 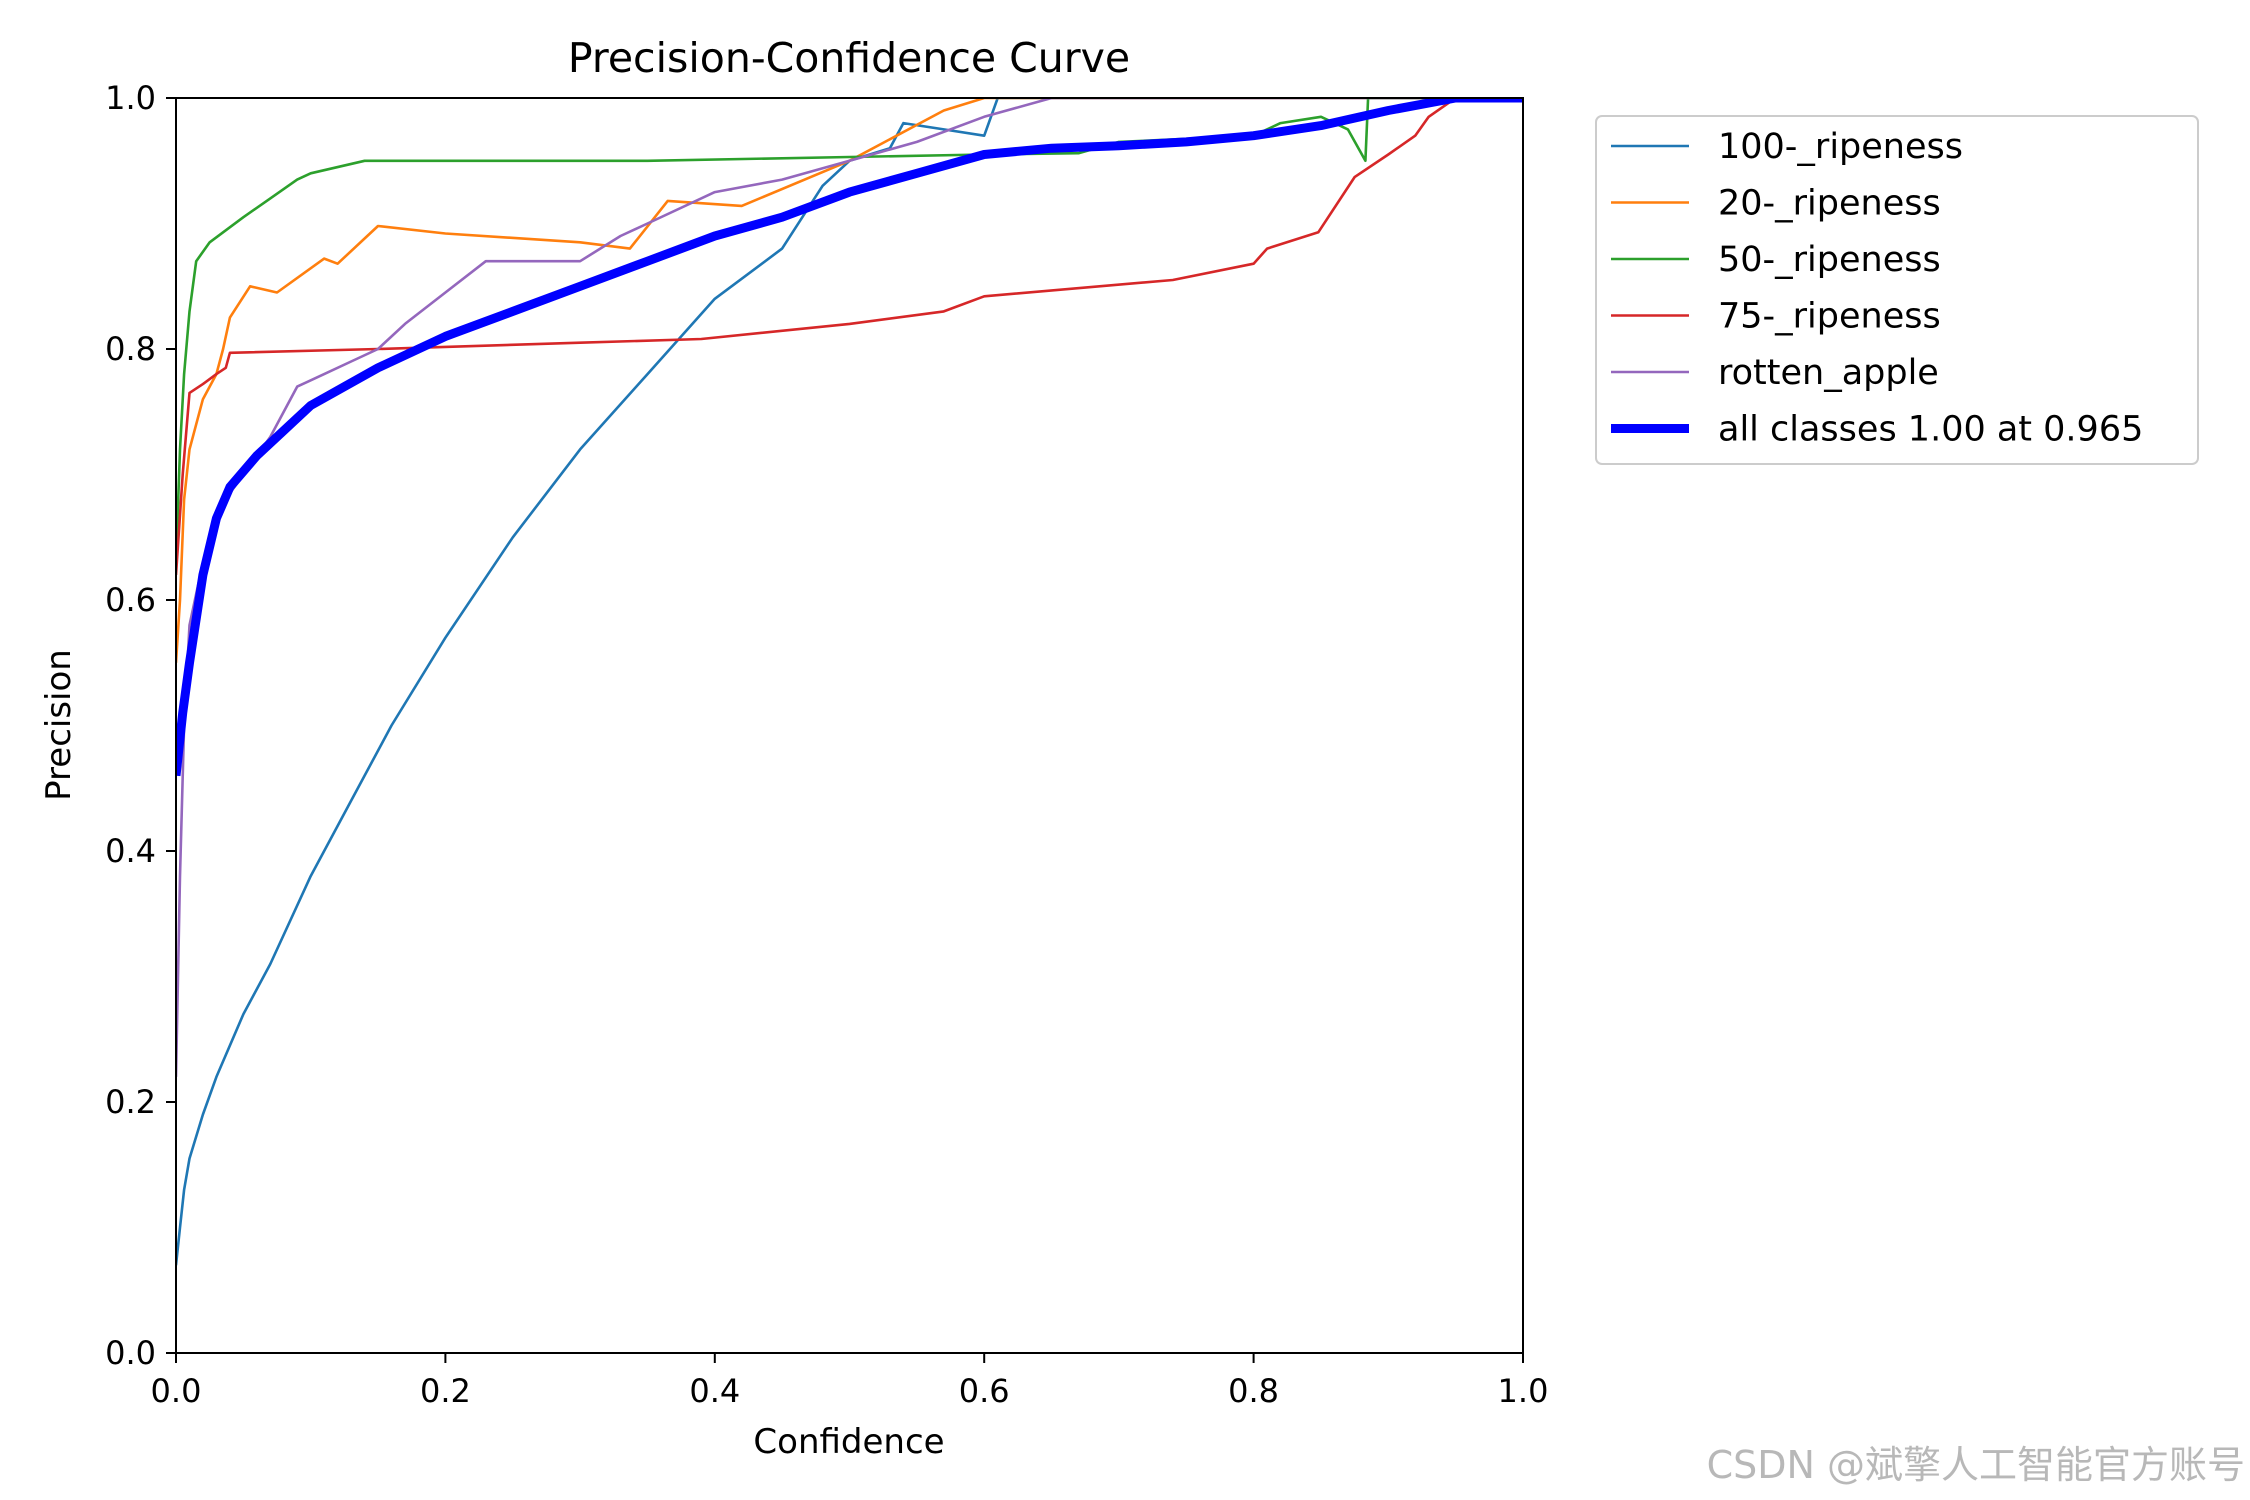 I want to click on x-tick-label: 0.6, so click(x=984, y=1391).